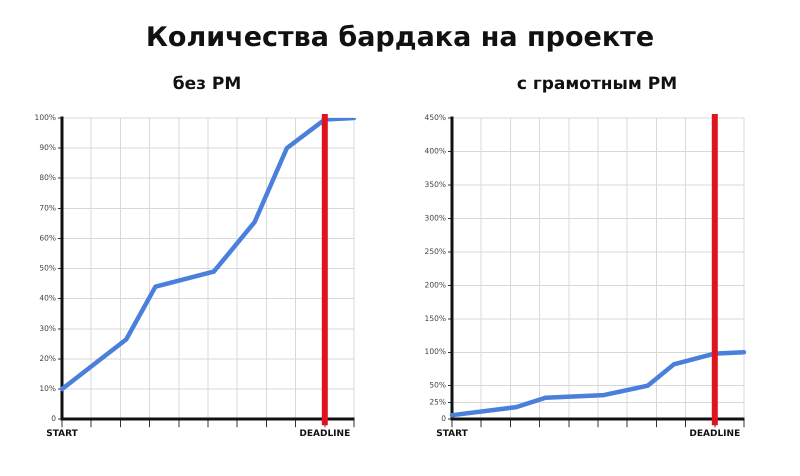 This screenshot has width=800, height=476. Describe the element at coordinates (207, 84) in the screenshot. I see `chart-subtitle: без PM` at that location.